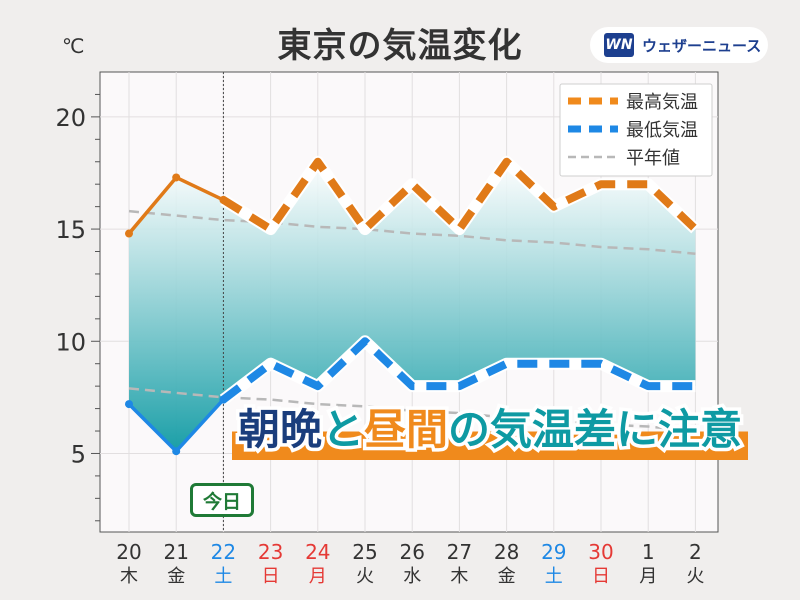  Describe the element at coordinates (653, 158) in the screenshot. I see `legend-label-normal: 平年値` at that location.